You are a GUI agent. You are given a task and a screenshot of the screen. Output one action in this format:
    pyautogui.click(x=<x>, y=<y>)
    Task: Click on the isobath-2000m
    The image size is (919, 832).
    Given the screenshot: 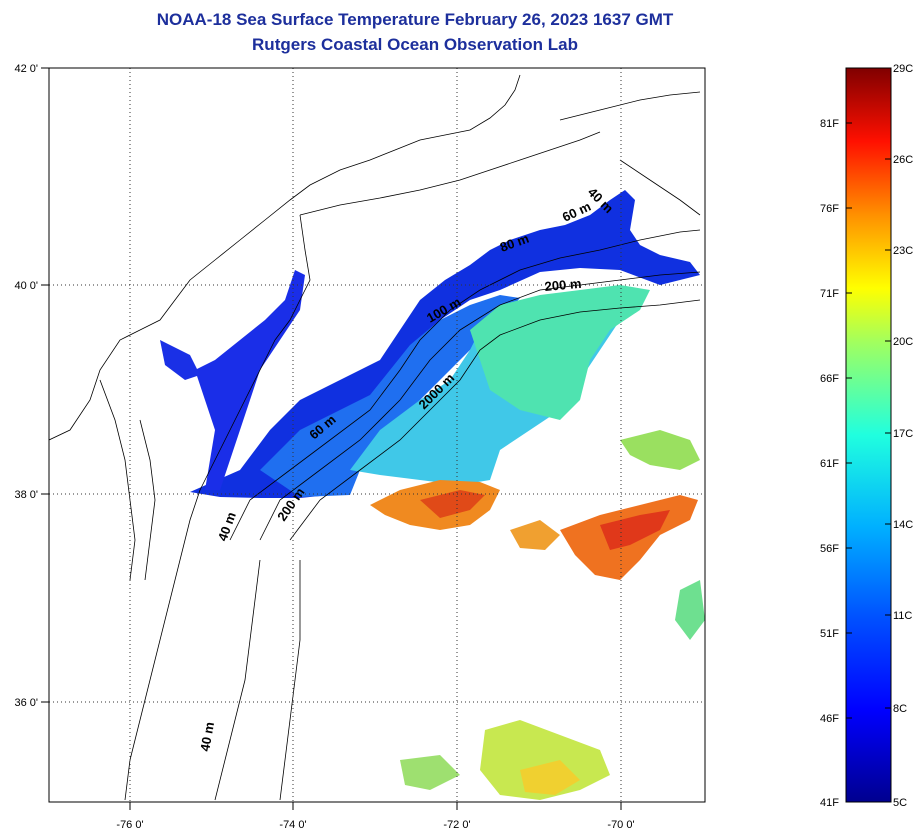 What is the action you would take?
    pyautogui.click(x=495, y=420)
    